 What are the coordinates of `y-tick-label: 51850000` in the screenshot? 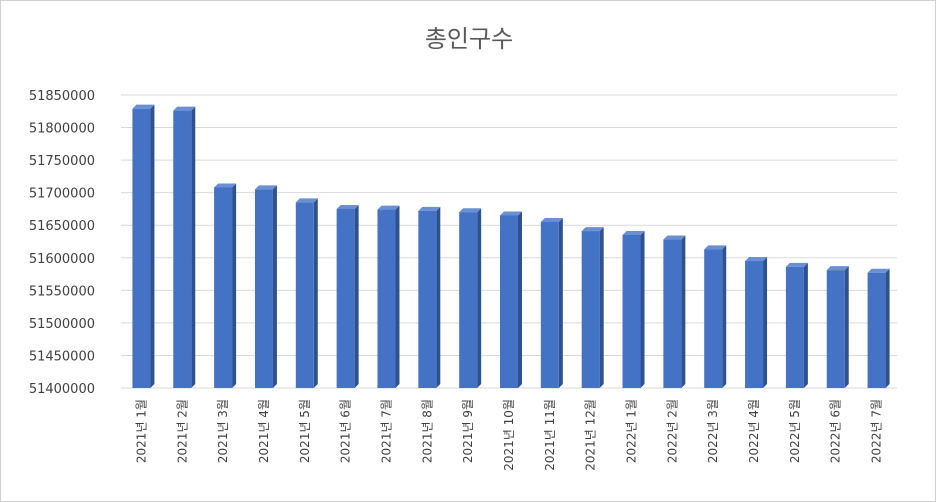 It's located at (62, 96).